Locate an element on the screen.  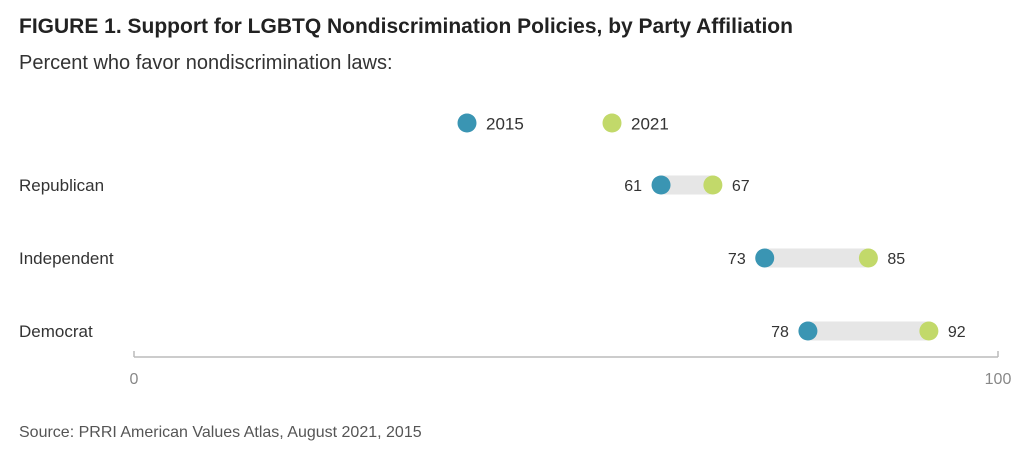
legend-marker-2015 is located at coordinates (467, 123).